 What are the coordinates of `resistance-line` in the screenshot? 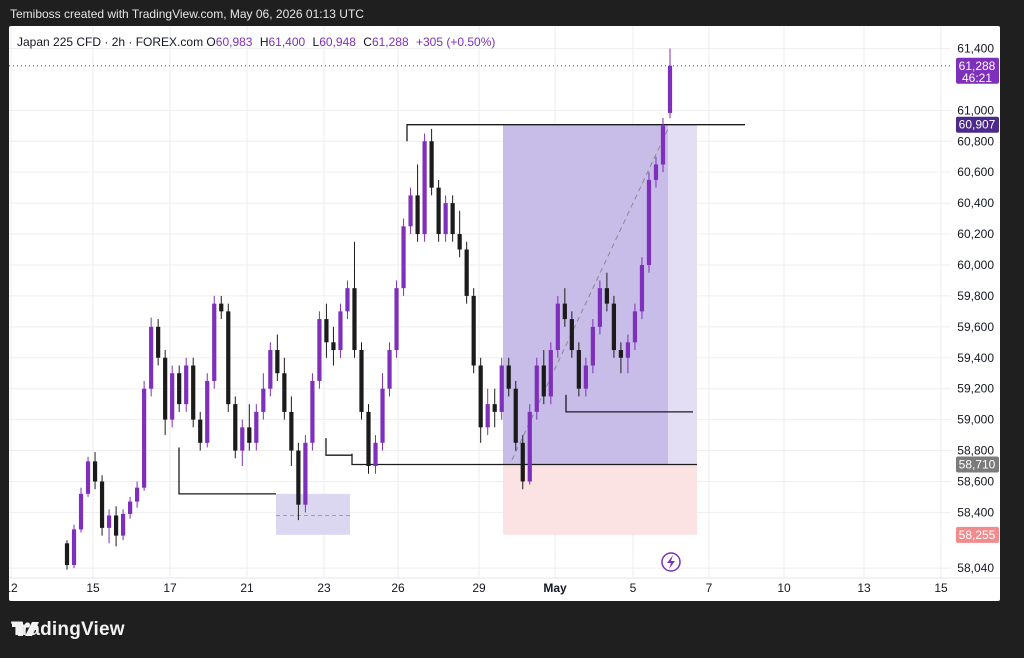 It's located at (575, 133).